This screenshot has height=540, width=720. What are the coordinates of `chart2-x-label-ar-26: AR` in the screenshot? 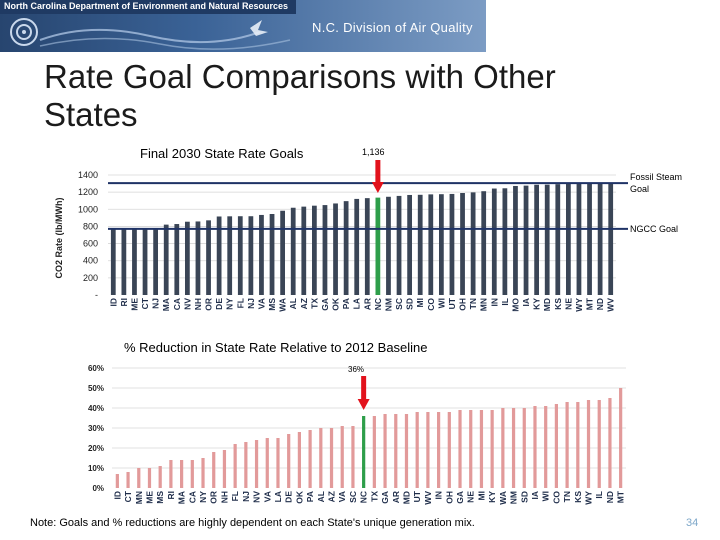 It's located at (396, 497).